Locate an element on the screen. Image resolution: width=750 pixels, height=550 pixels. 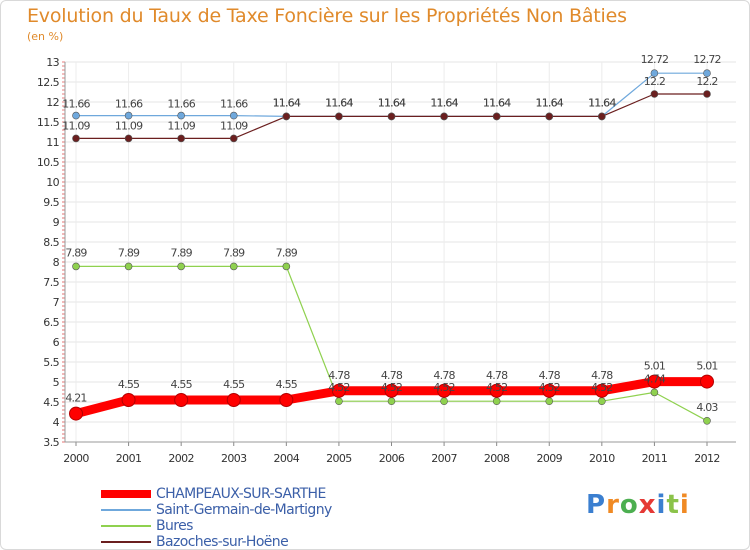
y-tick-label: 11.5 is located at coordinates (48, 122).